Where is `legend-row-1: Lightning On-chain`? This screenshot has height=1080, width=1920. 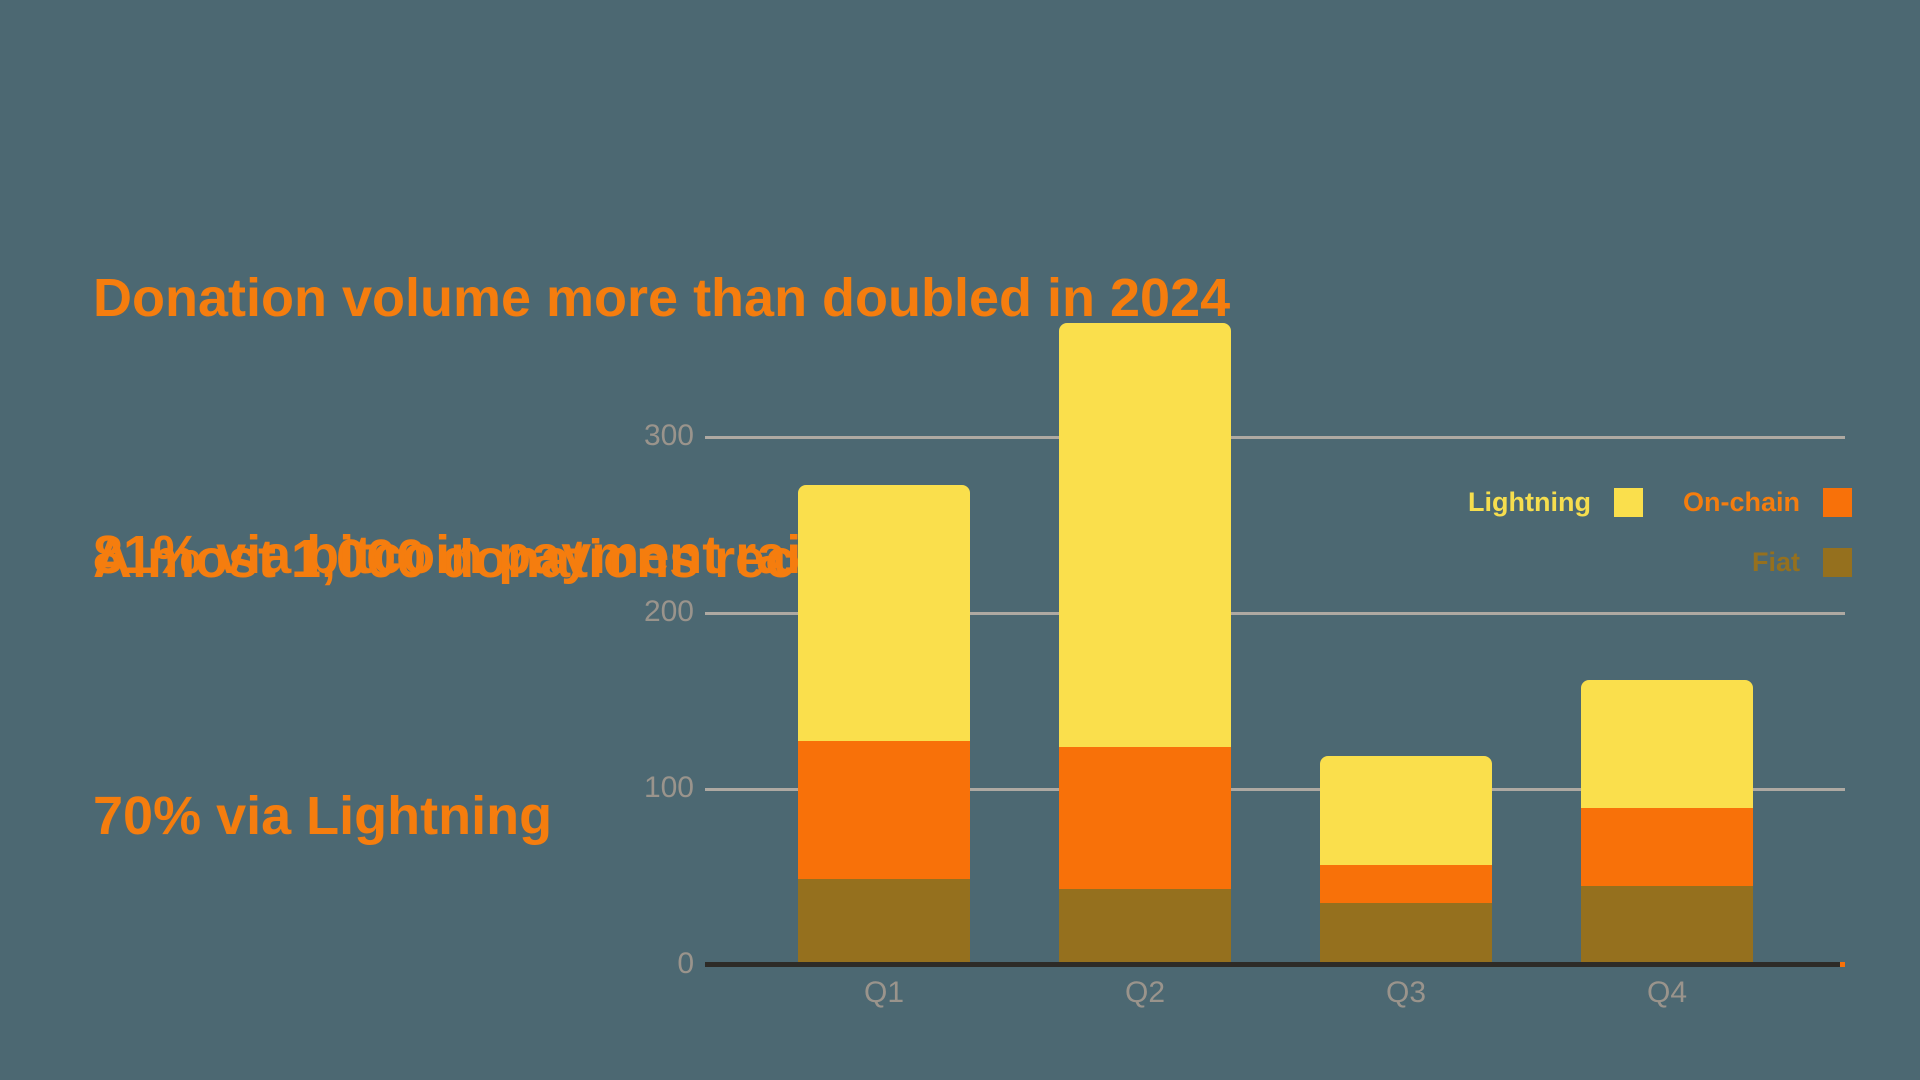
legend-row-1: Lightning On-chain is located at coordinates (1660, 502).